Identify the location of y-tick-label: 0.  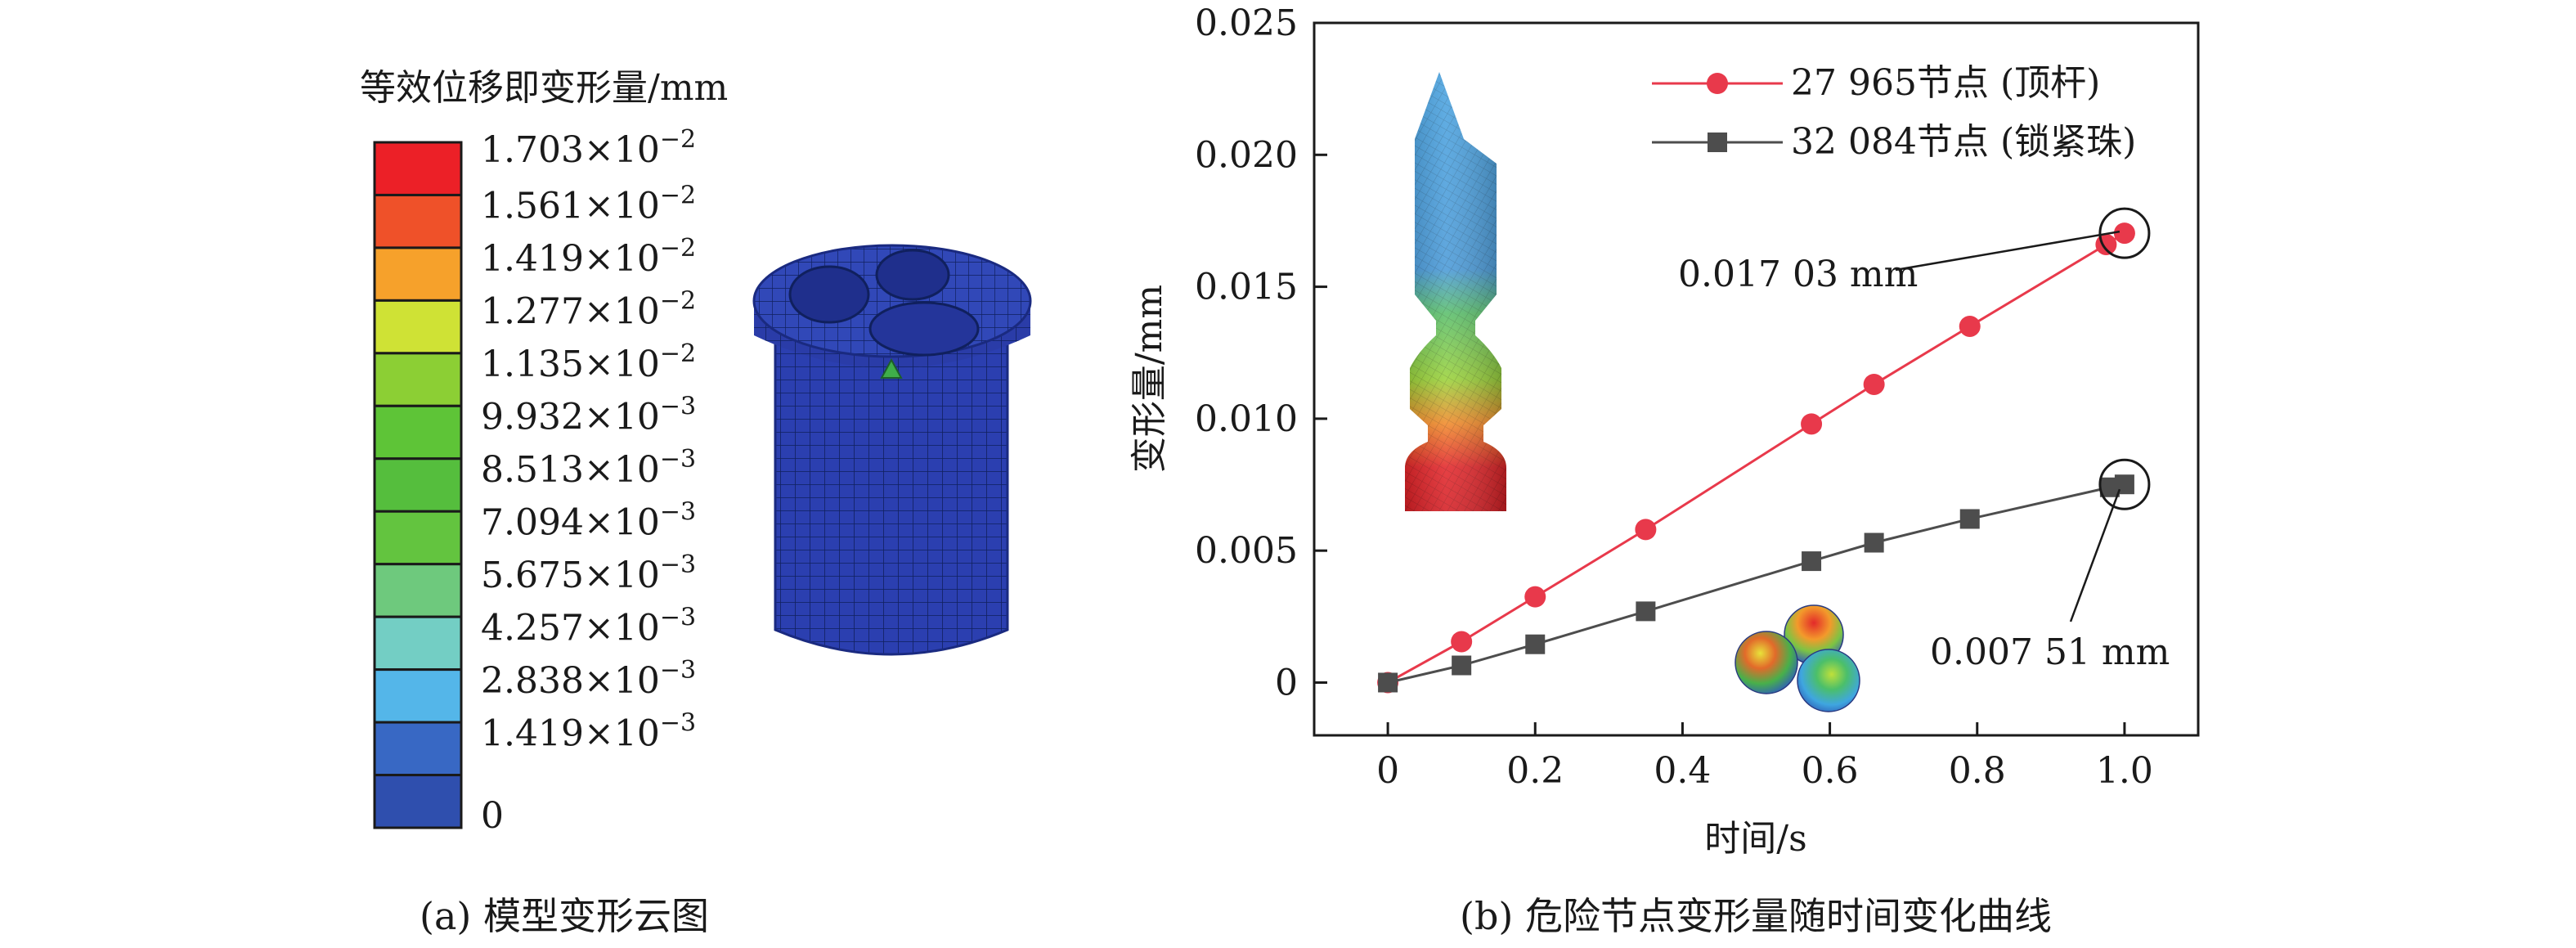
(1286, 682).